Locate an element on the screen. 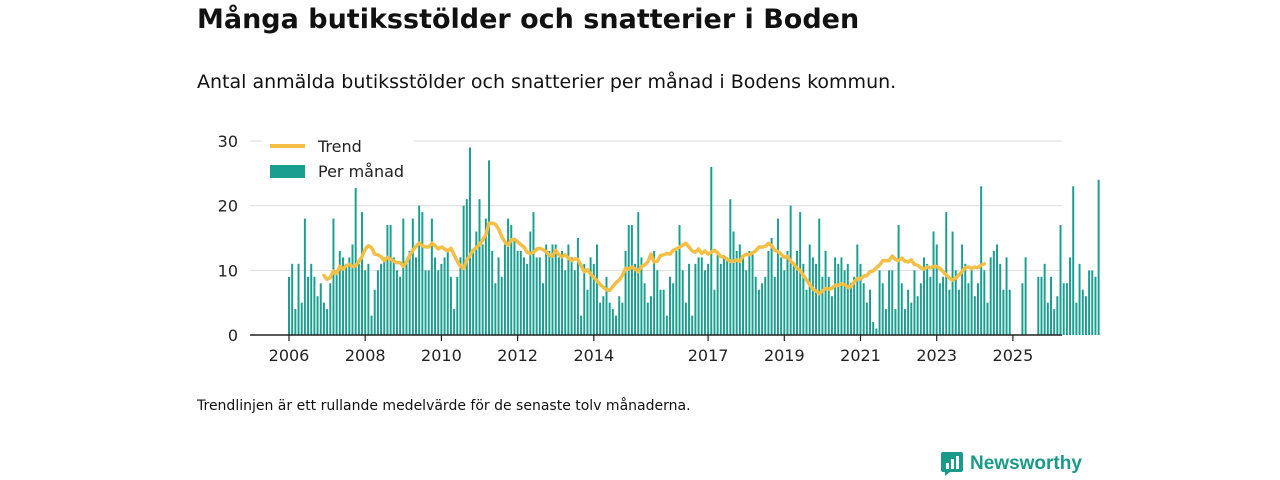 This screenshot has height=480, width=1280. x-tick-label: 2019 is located at coordinates (784, 355).